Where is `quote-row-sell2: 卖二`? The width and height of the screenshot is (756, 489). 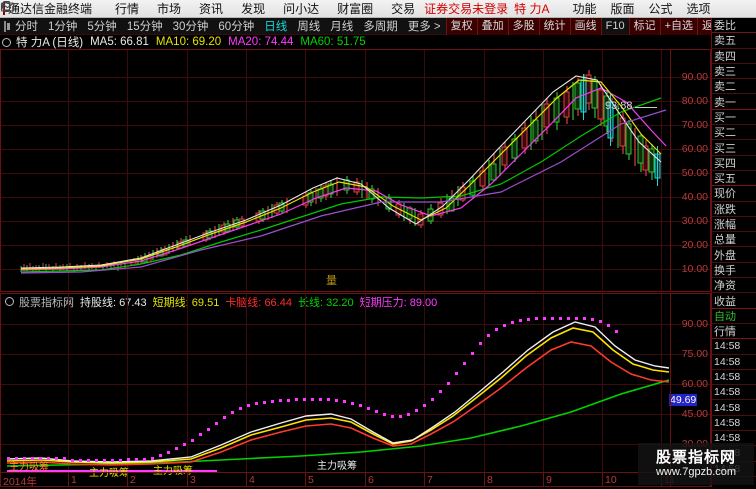
quote-row-sell2: 卖二 is located at coordinates (734, 87).